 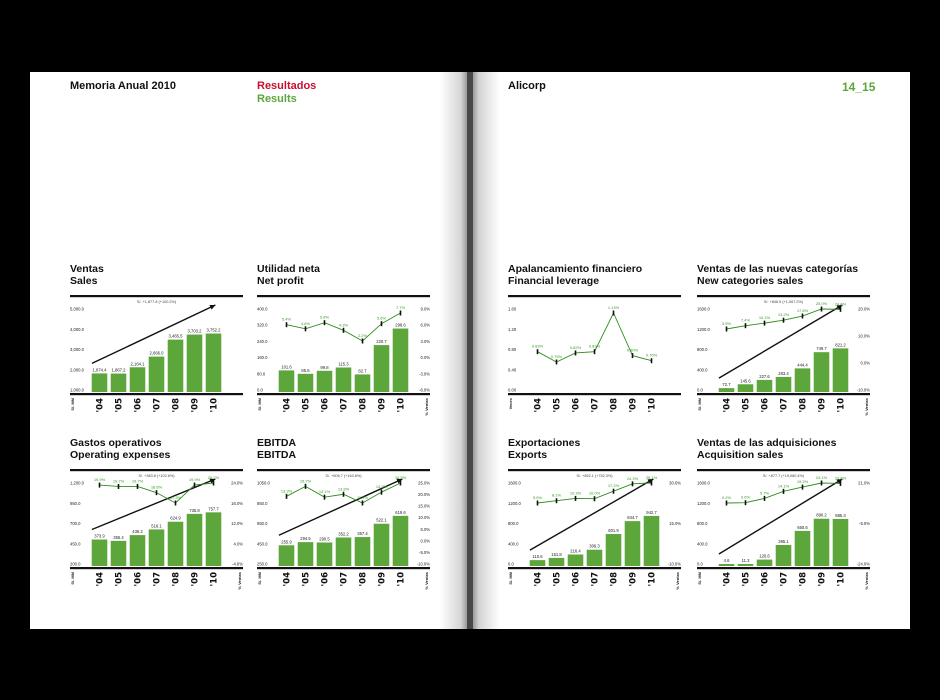 I want to click on trend-note: S/. +606.7 (+163.8%), so click(x=343, y=476).